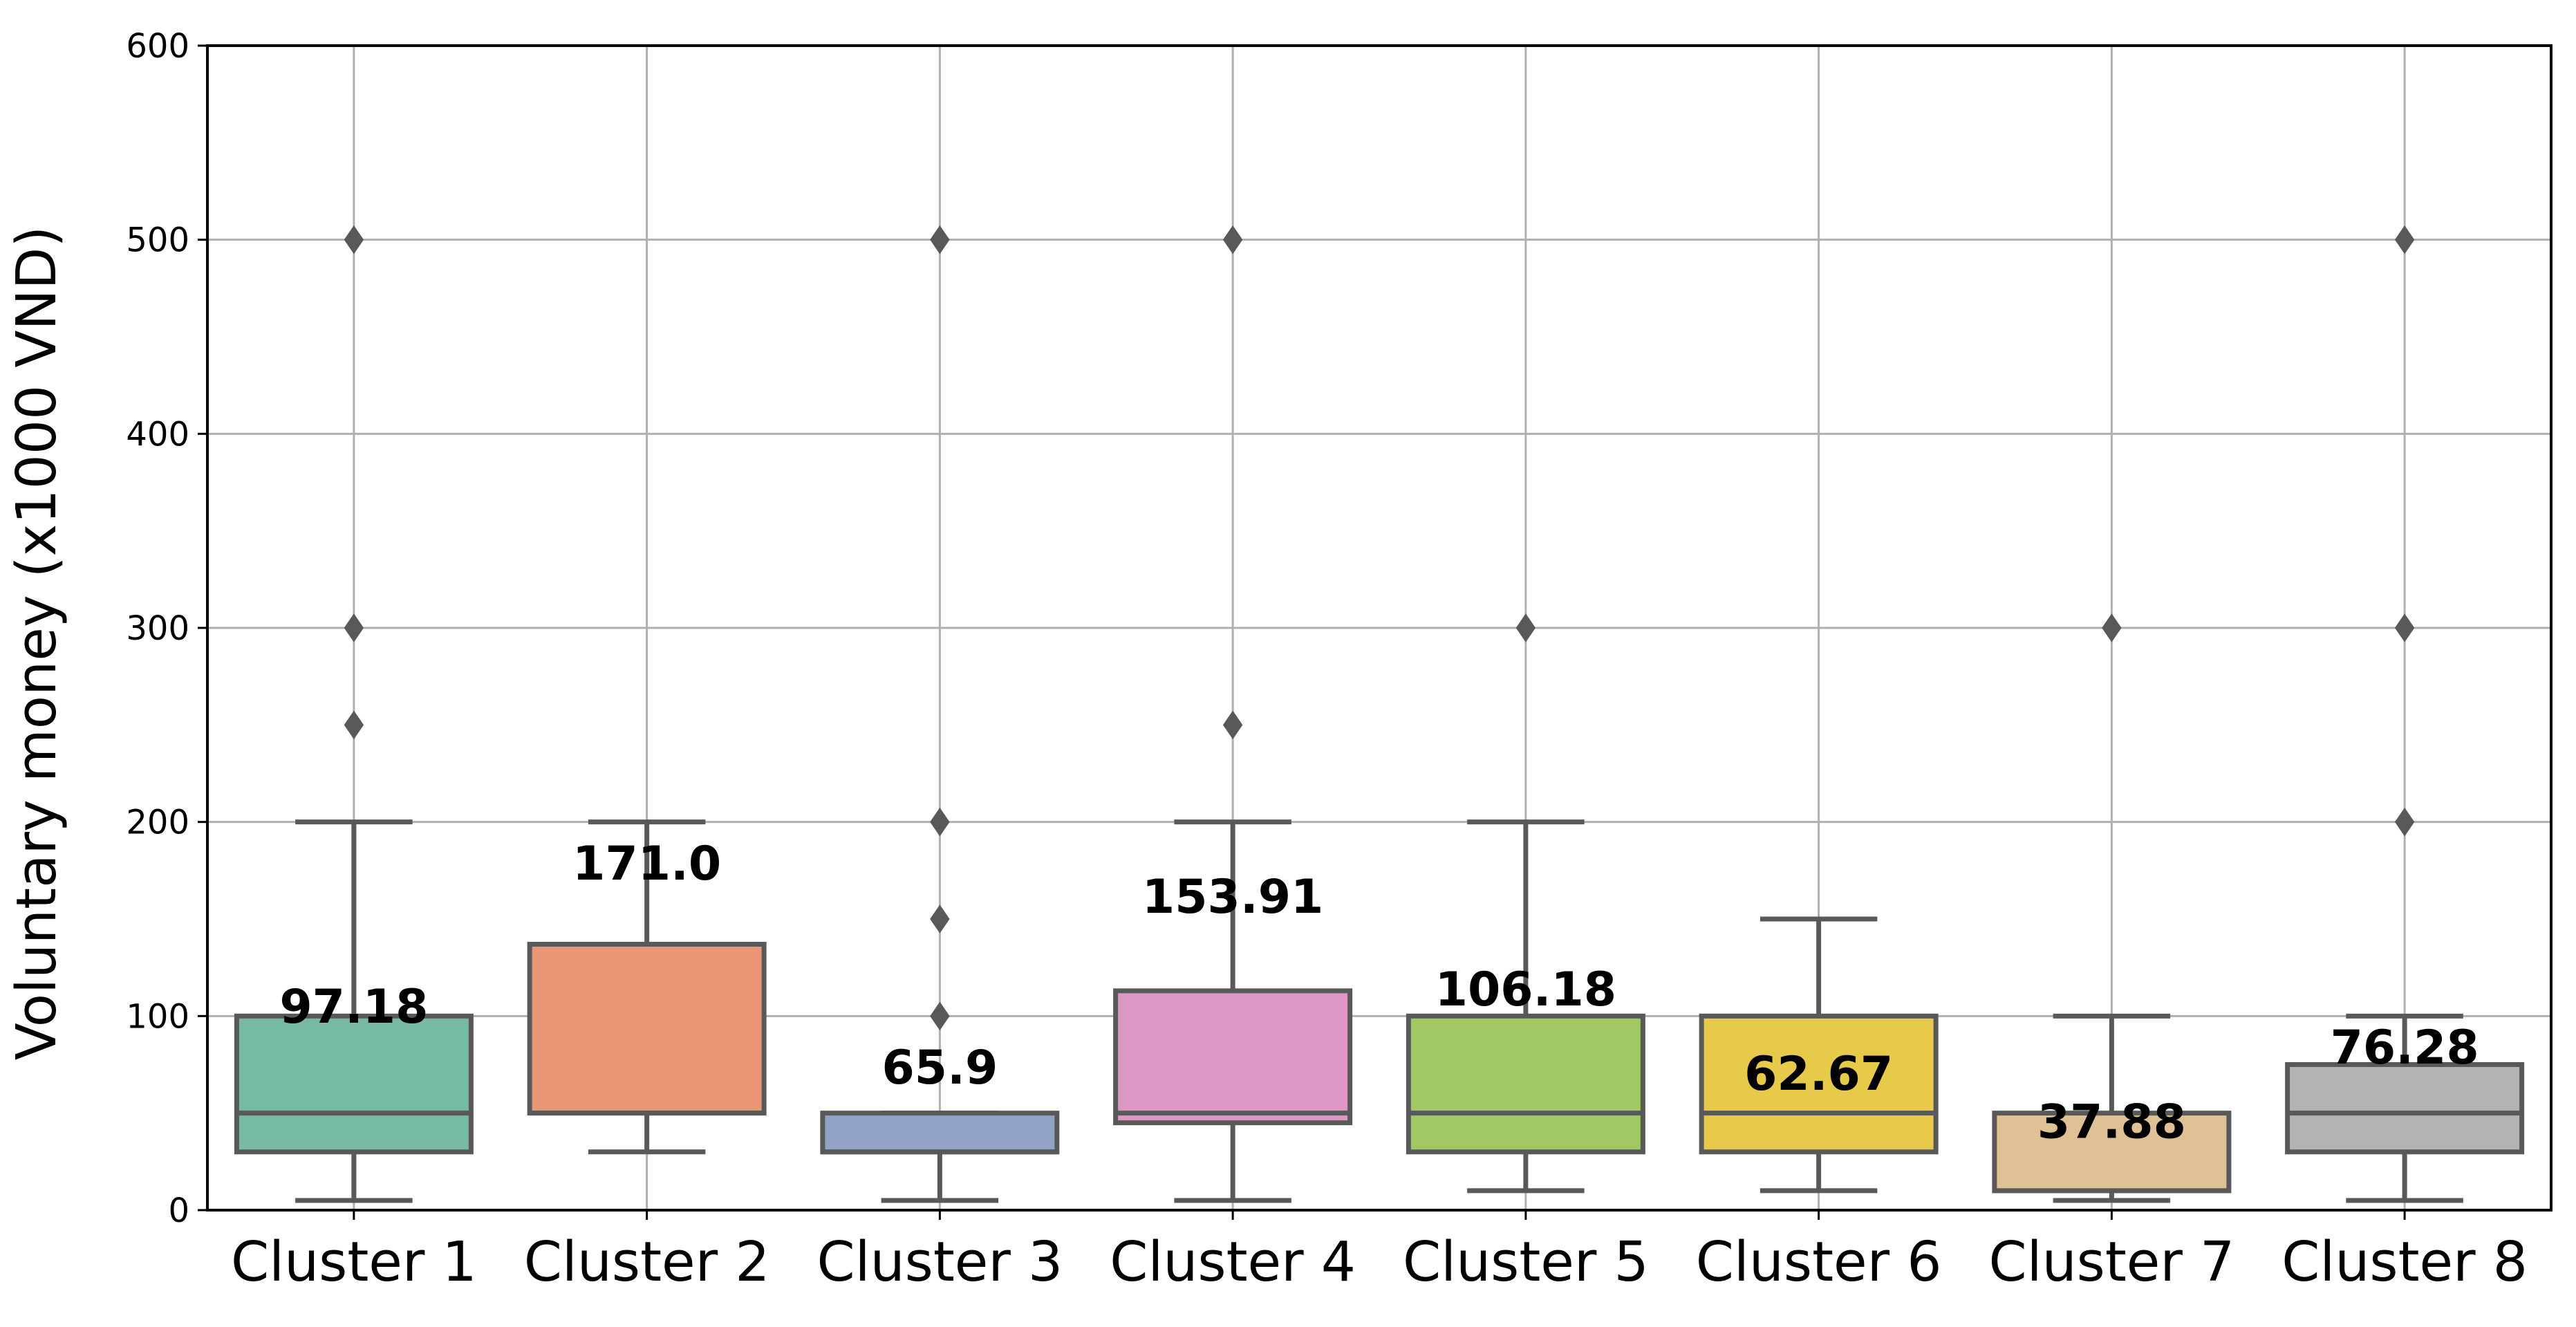 This screenshot has height=1327, width=2576. Describe the element at coordinates (157, 434) in the screenshot. I see `y-tick-label: 400` at that location.